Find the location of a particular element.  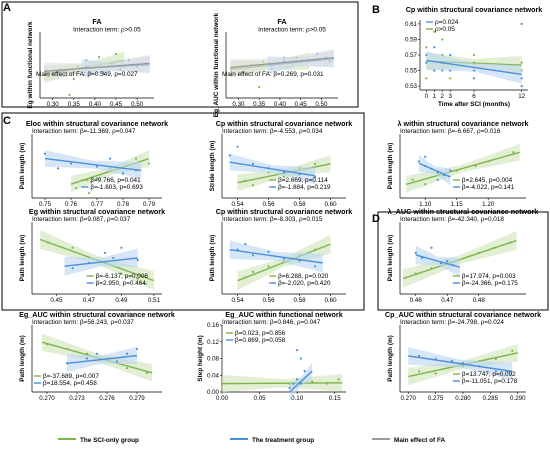

x-tick-label: 0.75 is located at coordinates (45, 204).